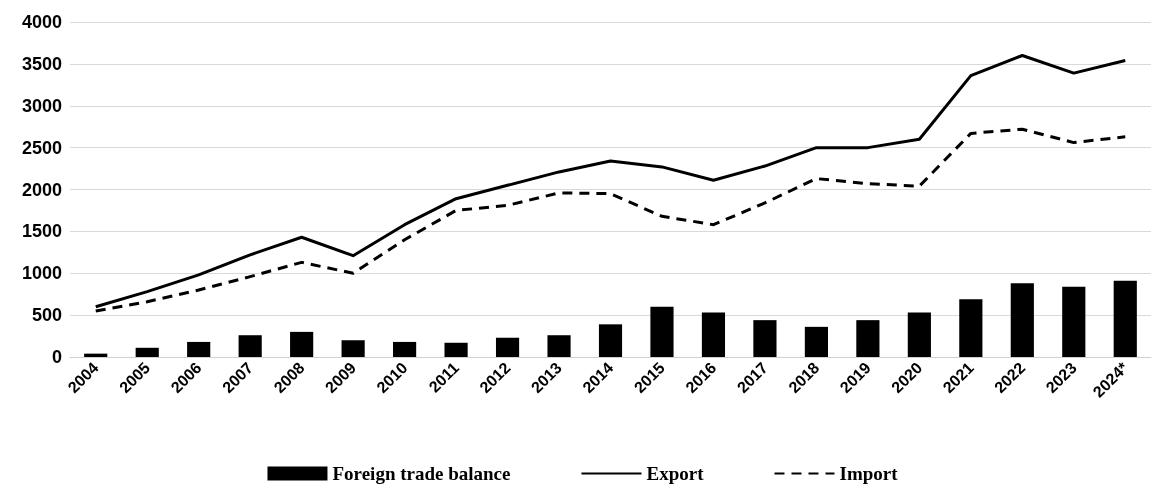 This screenshot has height=488, width=1165. I want to click on y-tick-label: 1000, so click(41, 273).